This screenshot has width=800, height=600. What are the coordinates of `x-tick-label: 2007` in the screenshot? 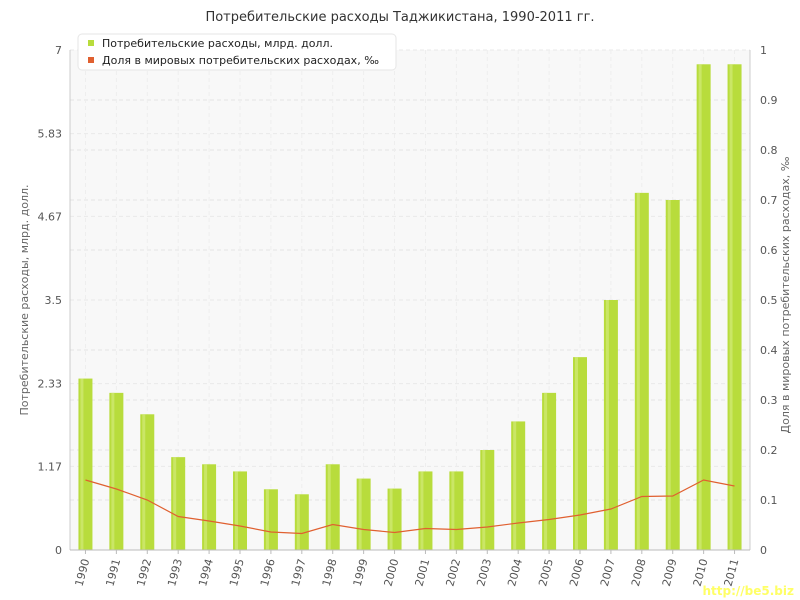 It's located at (608, 572).